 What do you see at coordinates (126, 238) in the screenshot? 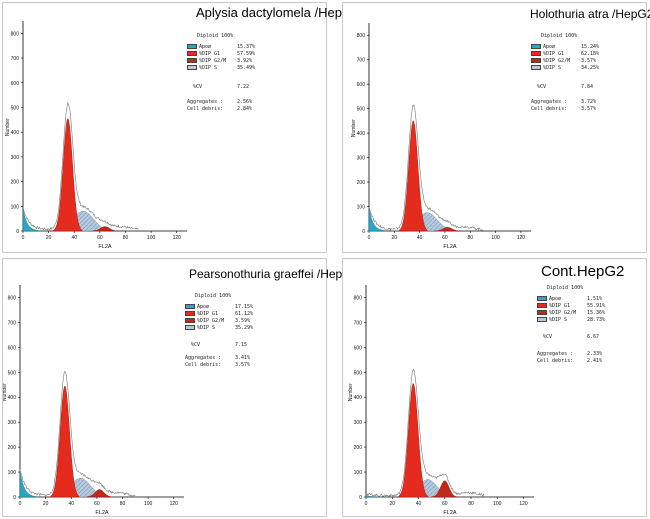
I see `x-tick-label: 80` at bounding box center [126, 238].